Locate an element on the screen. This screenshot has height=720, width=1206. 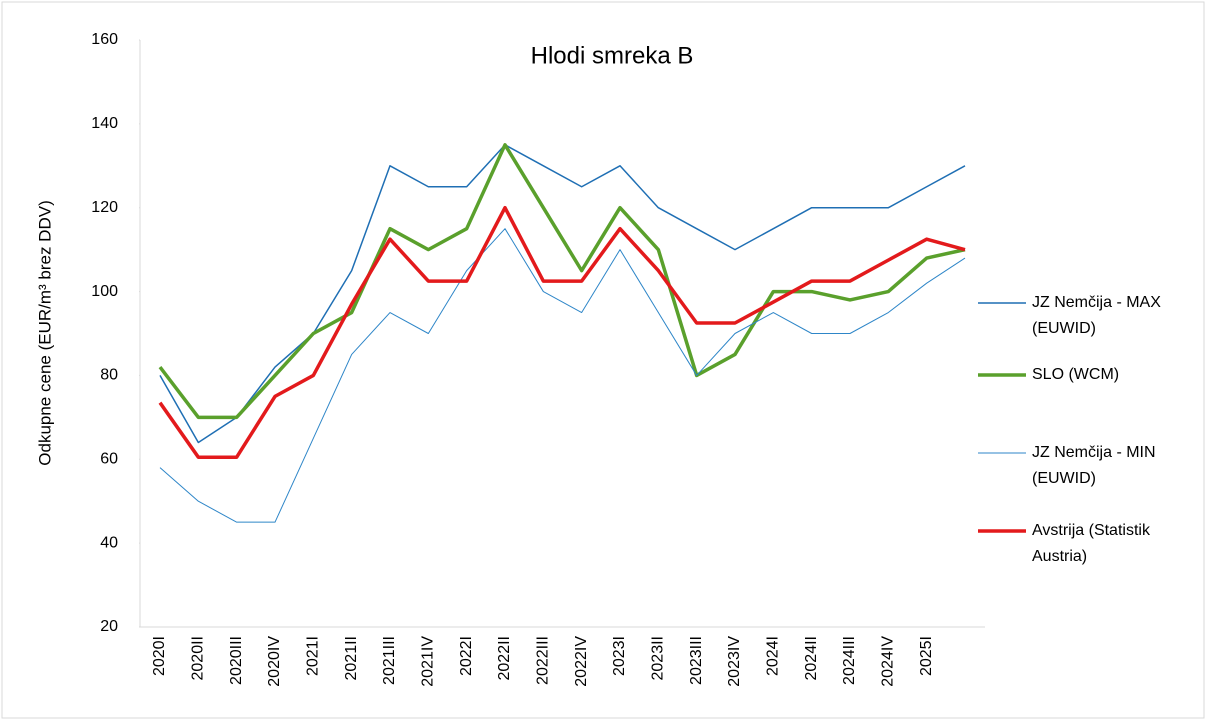
x-tick-label: 2024IV is located at coordinates (888, 661).